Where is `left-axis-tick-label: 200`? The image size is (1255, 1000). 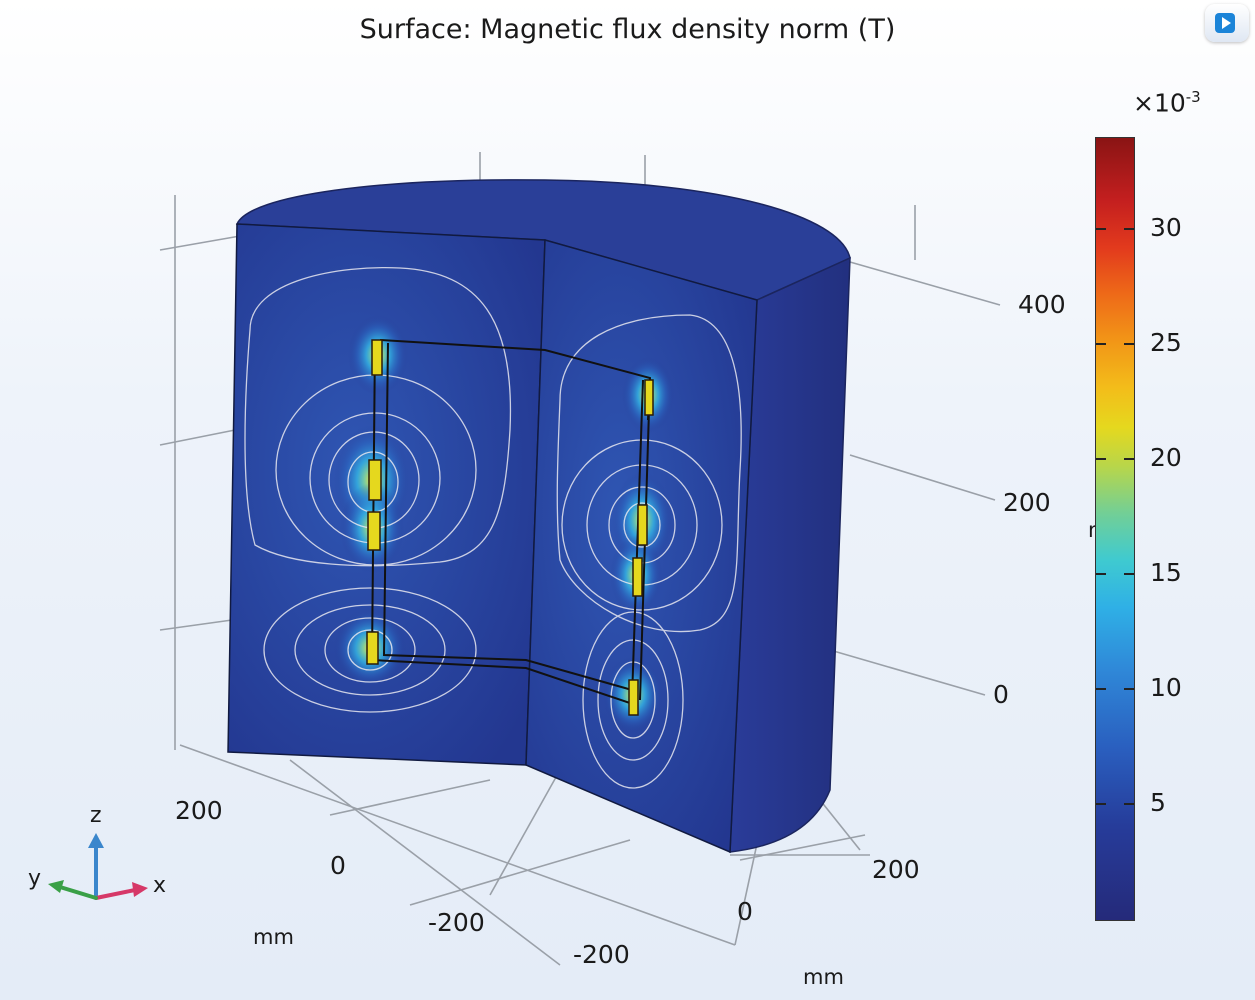
left-axis-tick-label: 200 is located at coordinates (199, 810).